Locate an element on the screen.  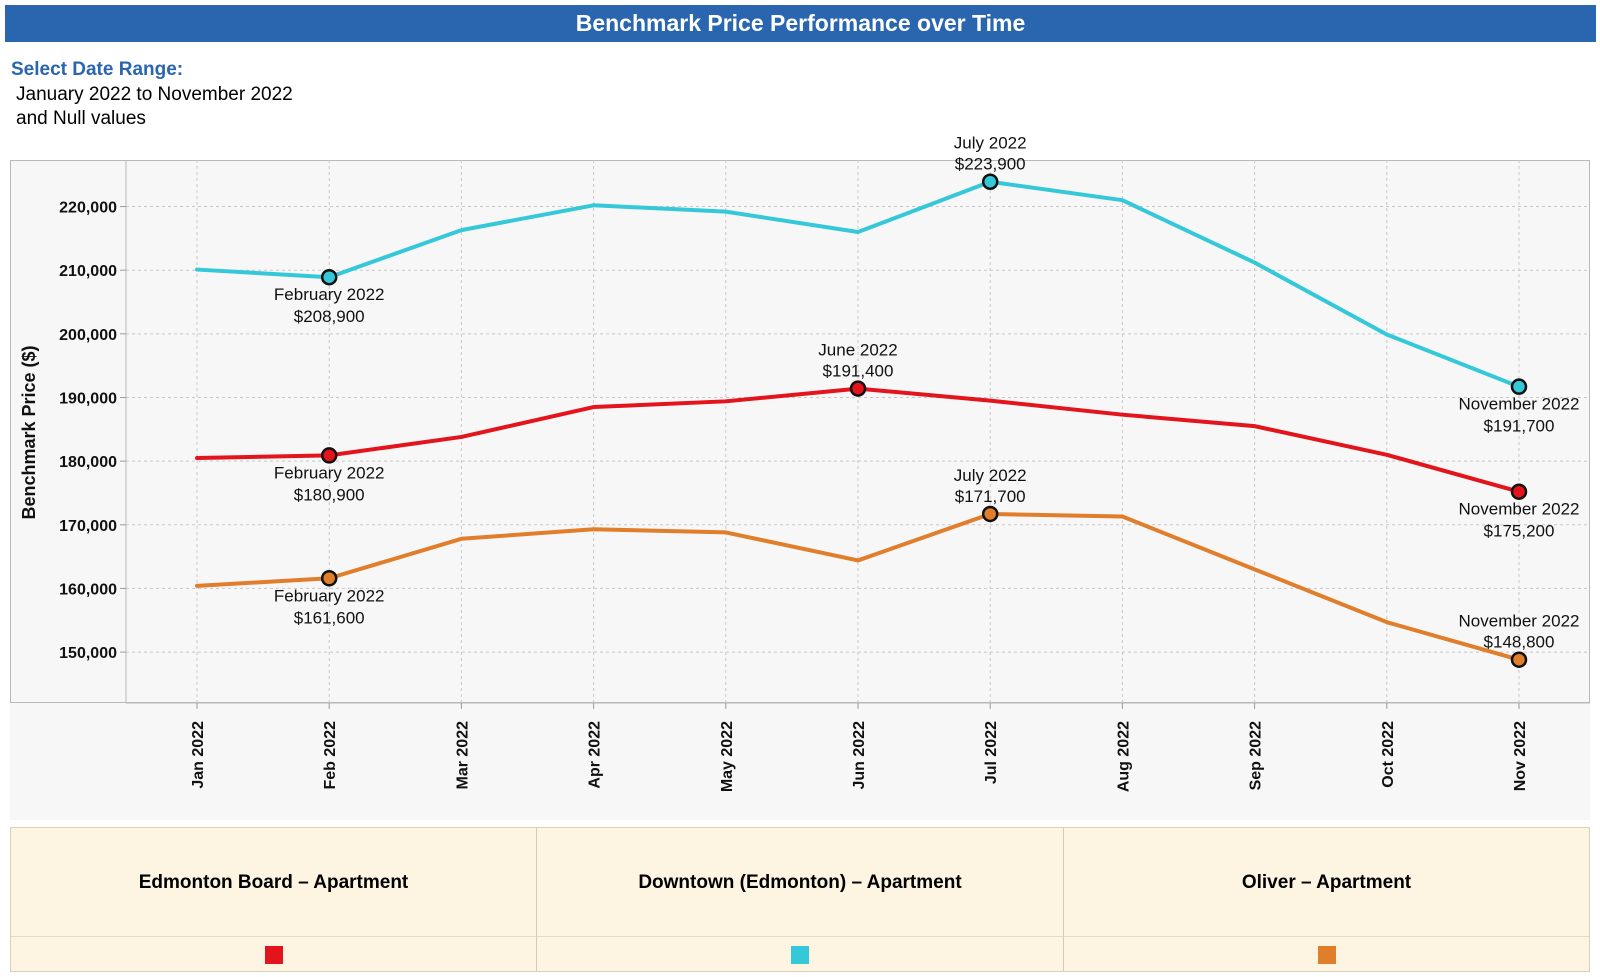
legend-item-downtown: Downtown (Edmonton) – Apartment is located at coordinates (800, 899).